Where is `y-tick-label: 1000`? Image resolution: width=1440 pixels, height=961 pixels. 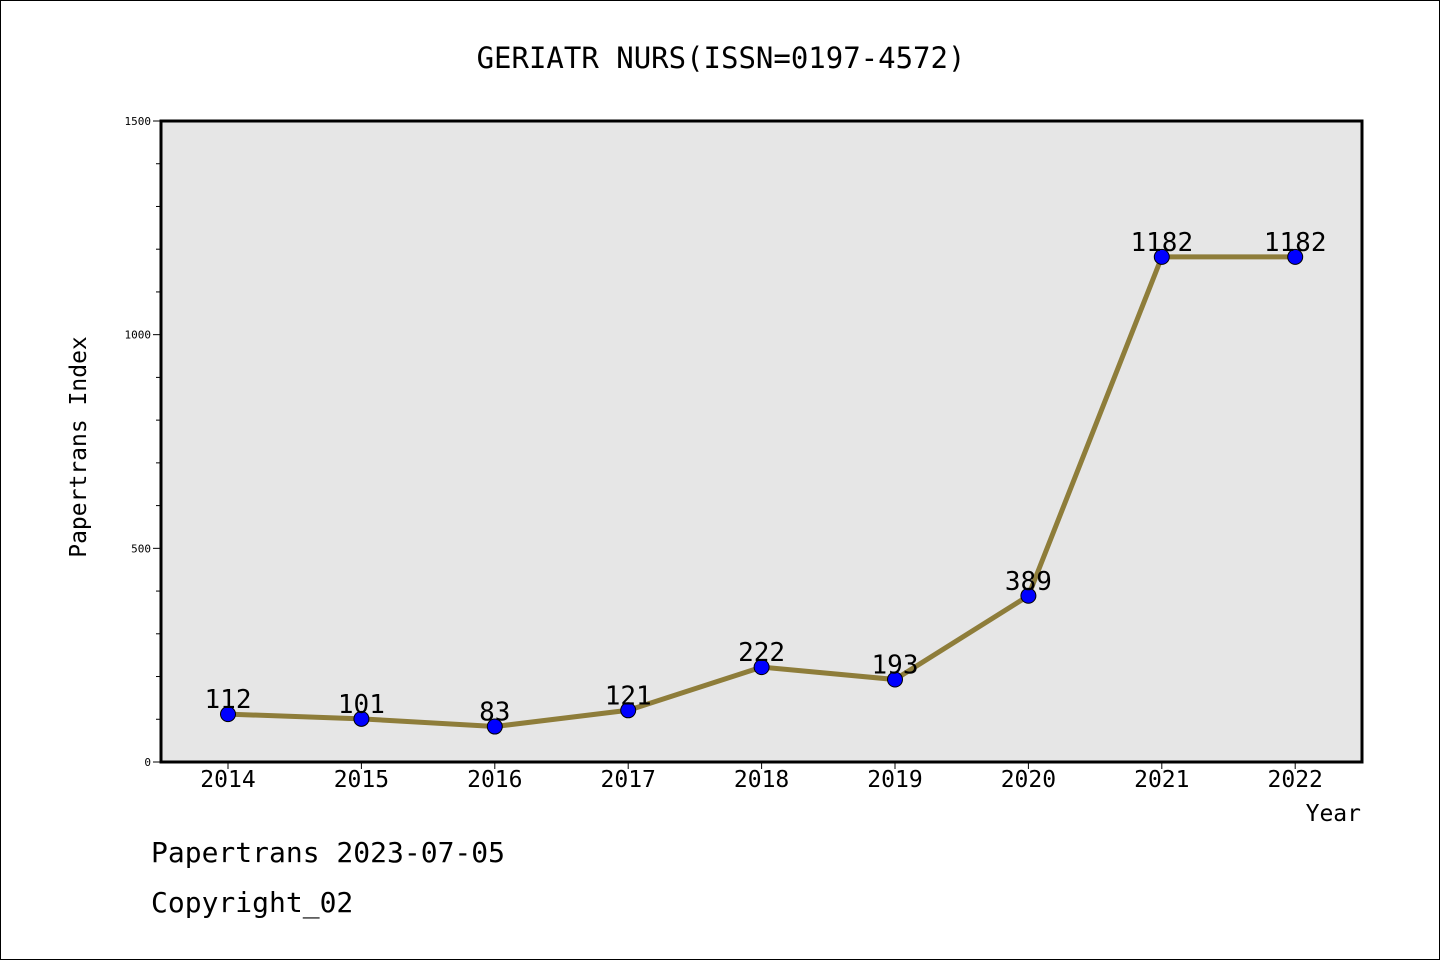 y-tick-label: 1000 is located at coordinates (138, 335).